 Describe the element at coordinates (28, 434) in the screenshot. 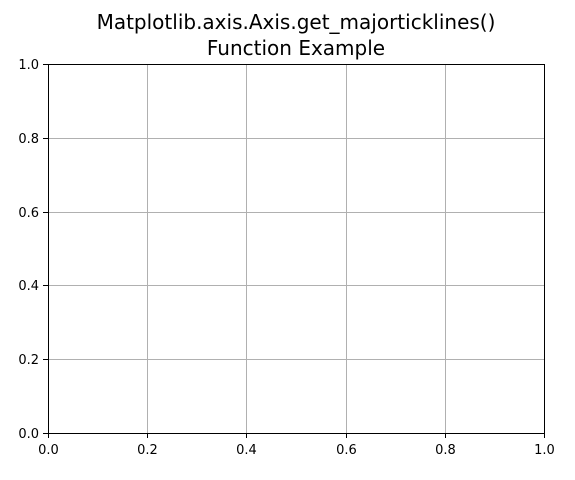

I see `y-tick-label: 0.0` at that location.